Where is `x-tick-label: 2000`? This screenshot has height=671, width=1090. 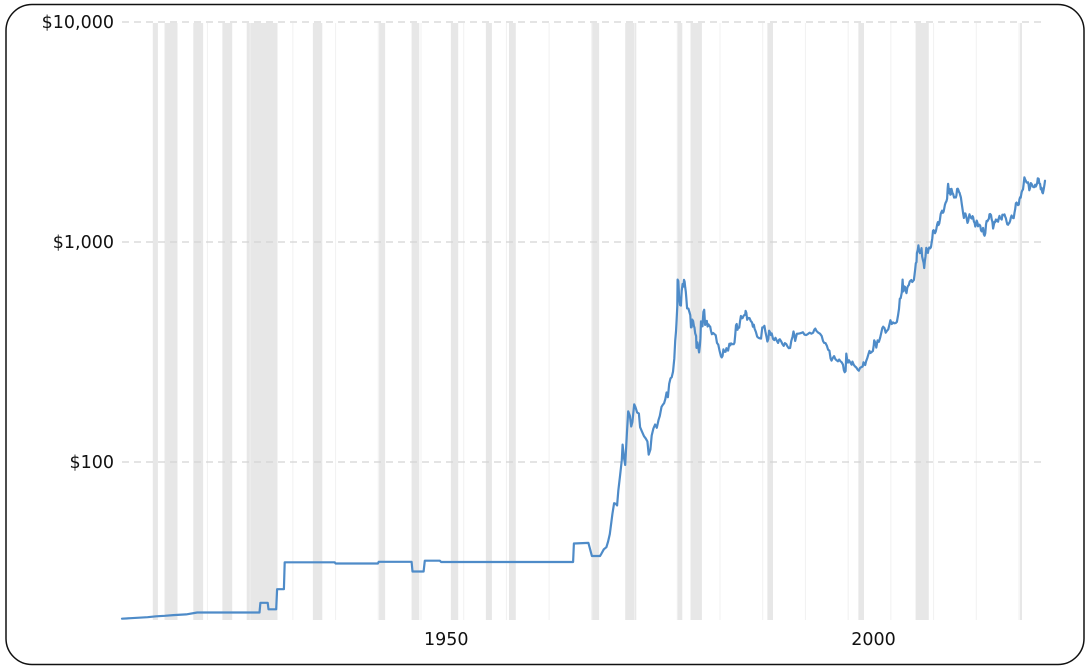
x-tick-label: 2000 is located at coordinates (873, 640).